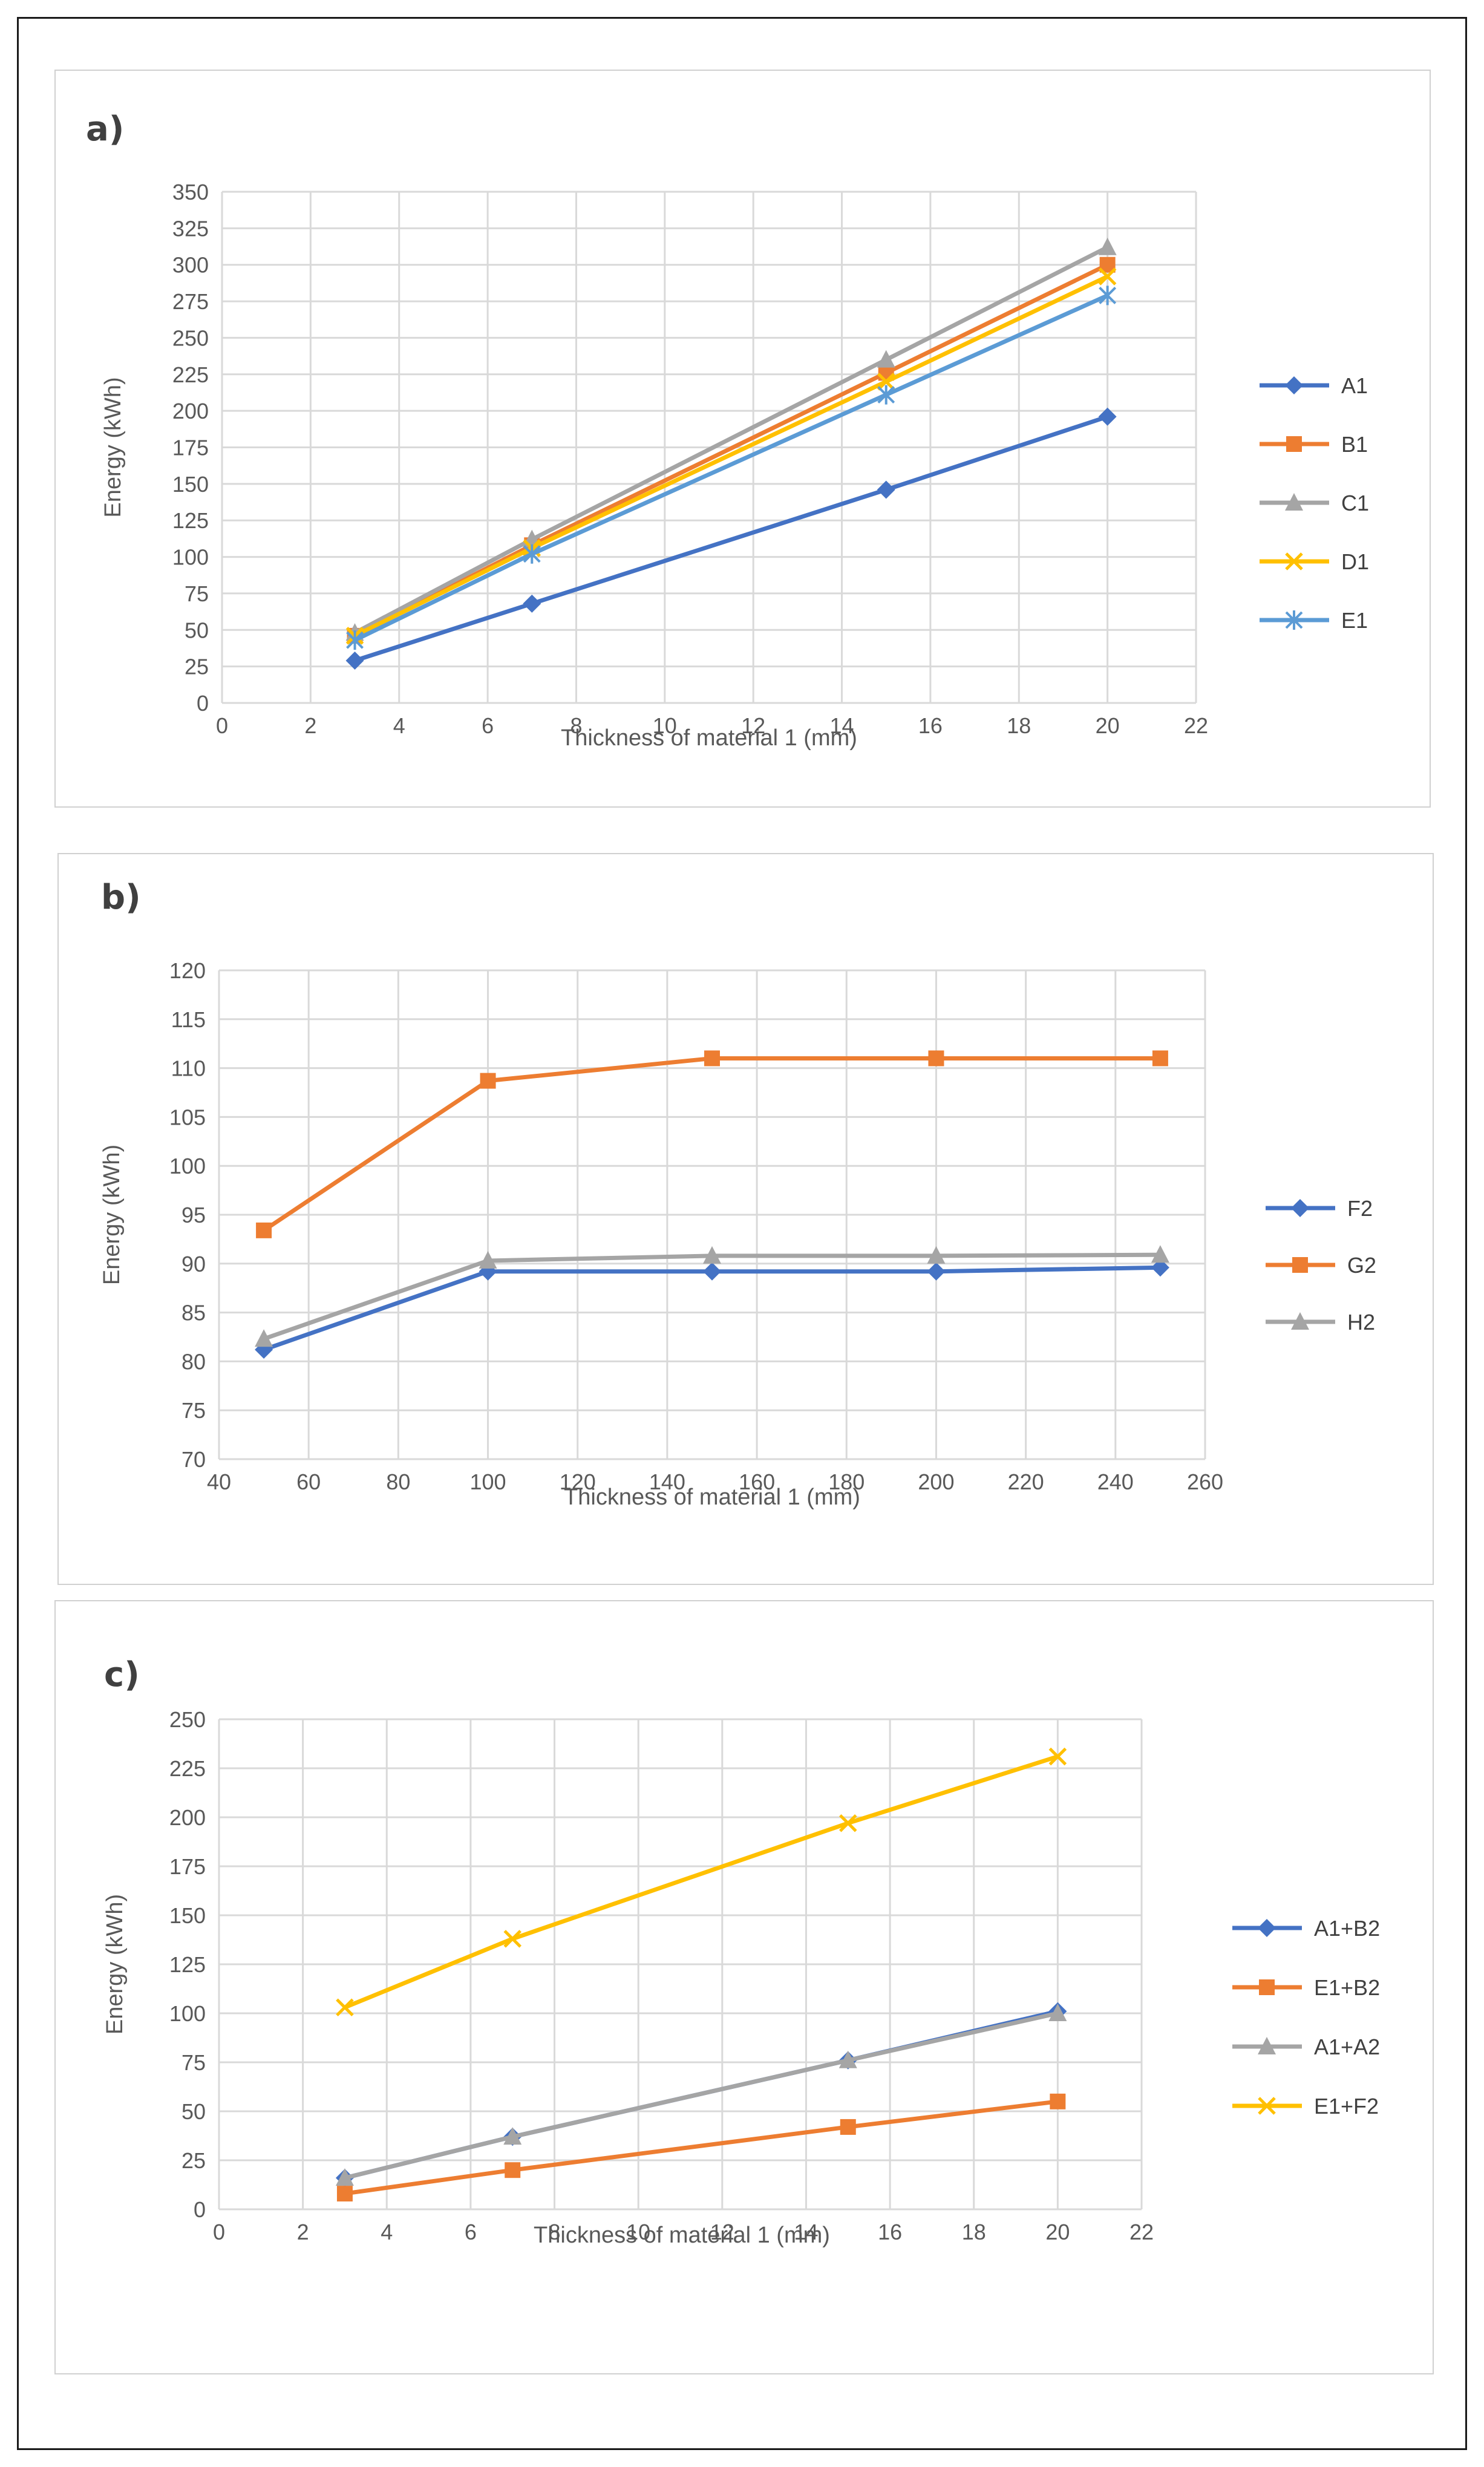 The height and width of the screenshot is (2467, 1484). What do you see at coordinates (1347, 1987) in the screenshot?
I see `legend-label: E1+B2` at bounding box center [1347, 1987].